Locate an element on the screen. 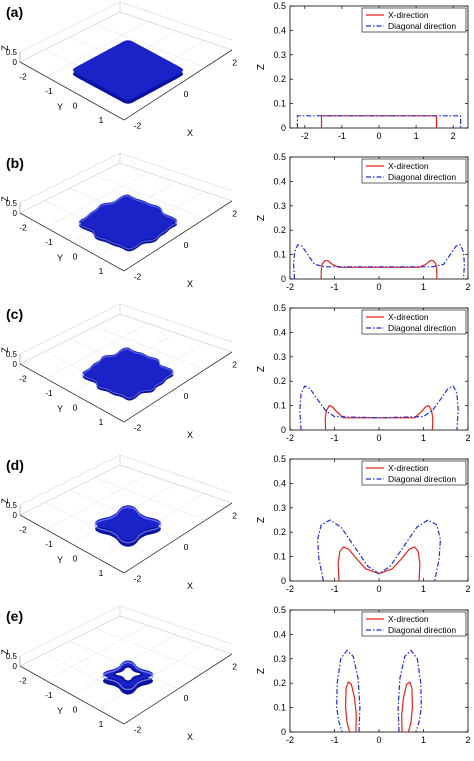 The image size is (474, 761). y-tick-label: 0.4 is located at coordinates (279, 634).